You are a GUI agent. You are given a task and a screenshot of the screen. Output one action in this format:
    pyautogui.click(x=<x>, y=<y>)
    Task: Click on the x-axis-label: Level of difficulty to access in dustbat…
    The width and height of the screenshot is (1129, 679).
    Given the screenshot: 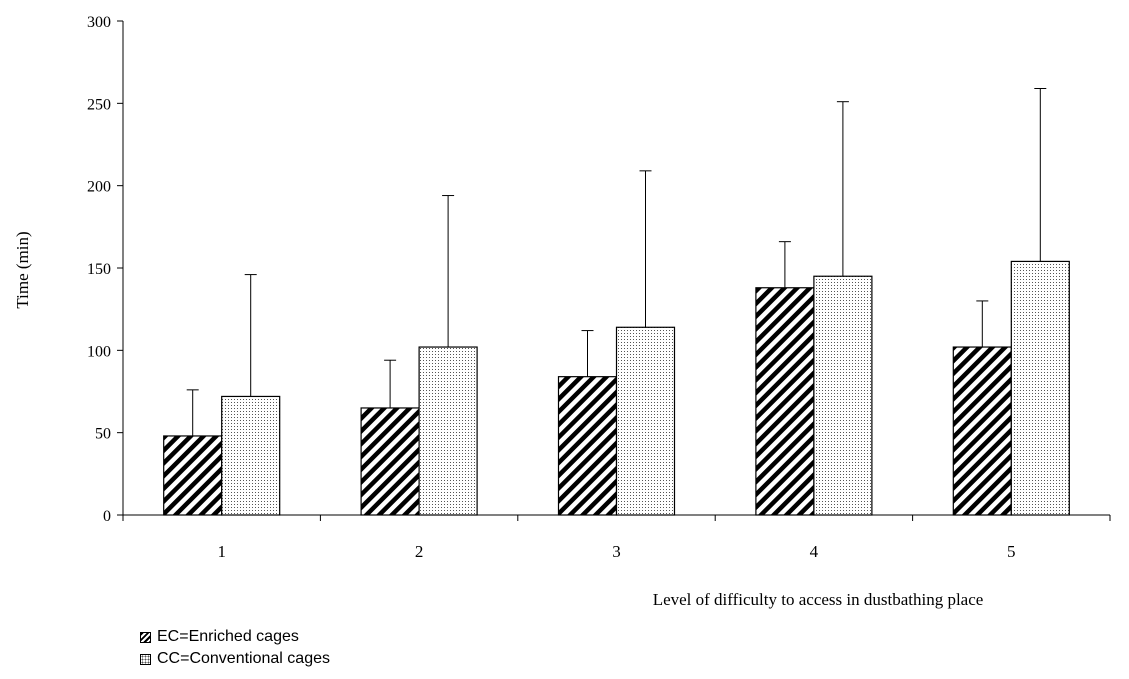 What is the action you would take?
    pyautogui.click(x=818, y=599)
    